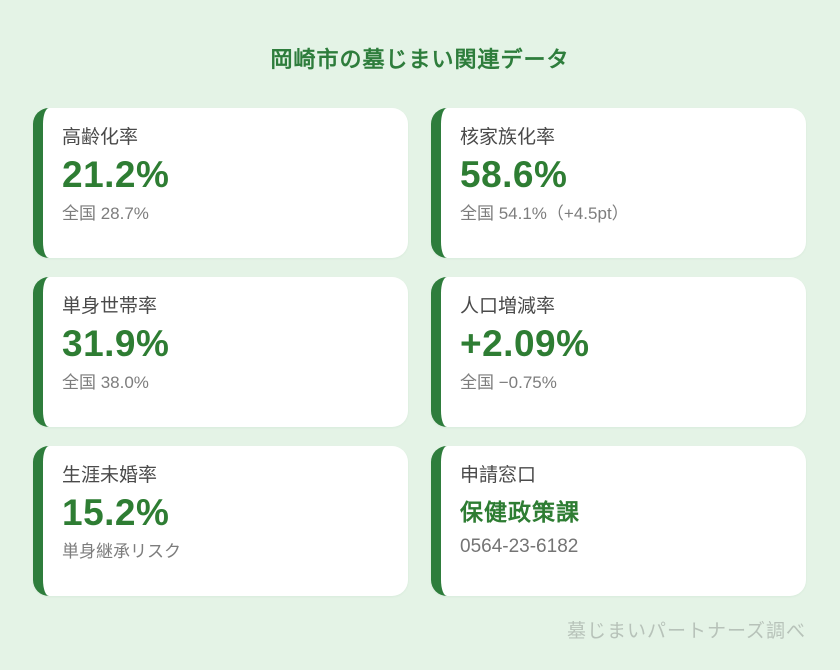 The height and width of the screenshot is (670, 840). Describe the element at coordinates (508, 383) in the screenshot. I see `card-subtext: 全国 −0.75%` at that location.